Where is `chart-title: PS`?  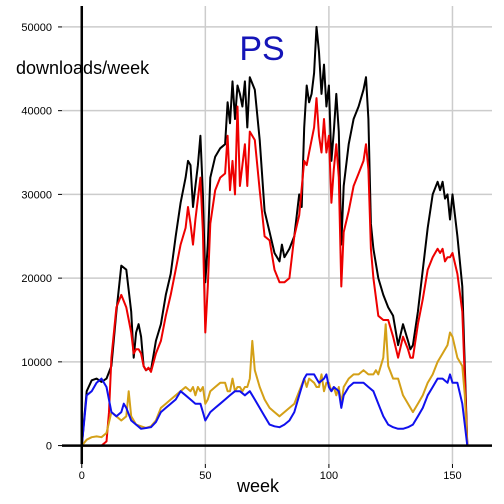
chart-title: PS is located at coordinates (261, 49).